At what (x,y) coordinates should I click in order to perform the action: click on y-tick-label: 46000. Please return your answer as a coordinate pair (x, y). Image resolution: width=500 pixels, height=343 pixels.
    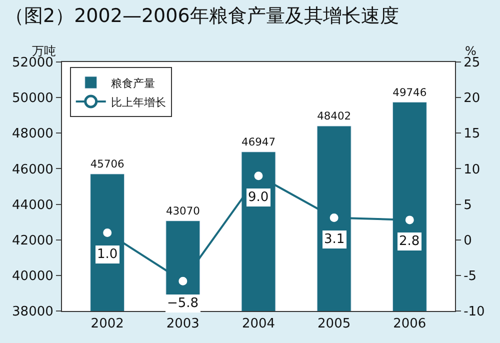
    Looking at the image, I should click on (33, 170).